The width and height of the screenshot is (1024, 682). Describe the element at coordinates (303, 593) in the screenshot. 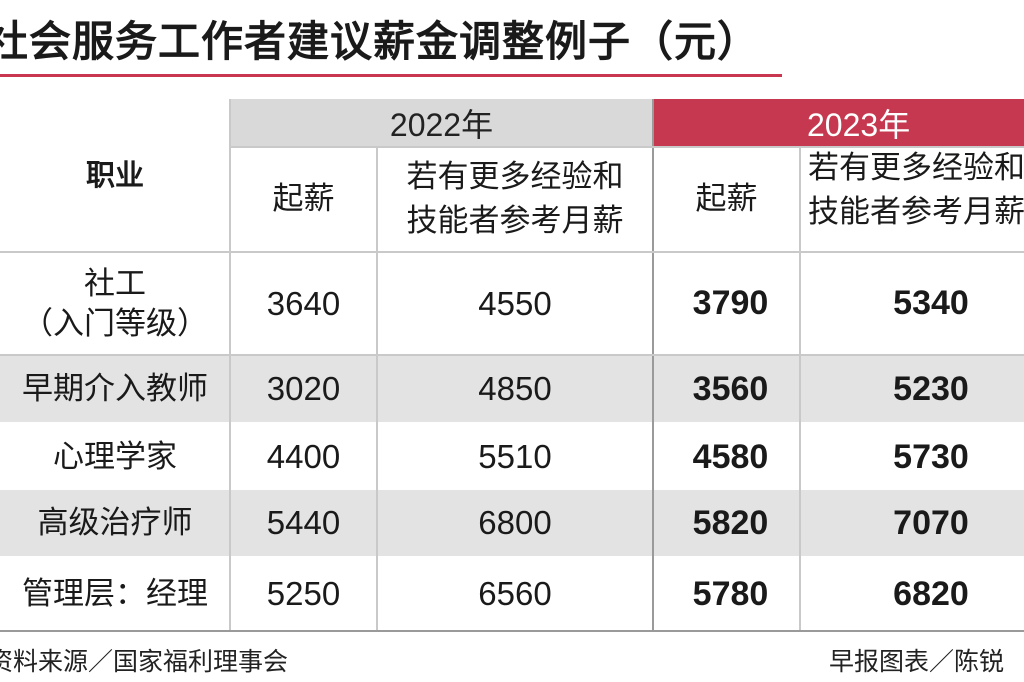

I see `start-2022-cell: 5250` at that location.